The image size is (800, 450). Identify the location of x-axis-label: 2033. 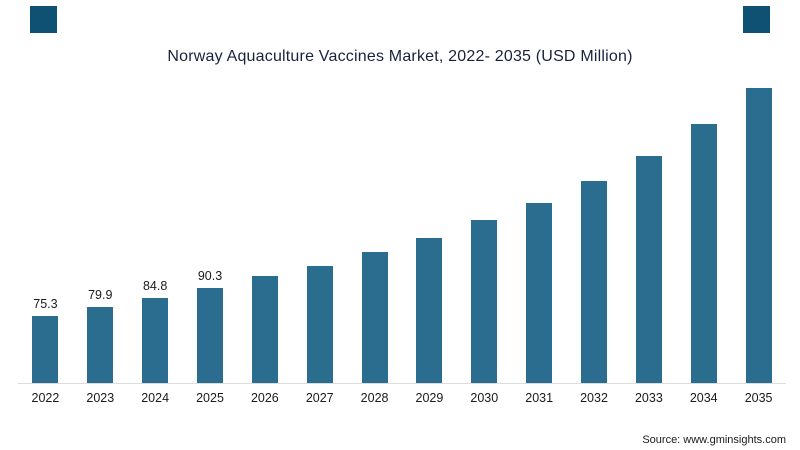
(648, 398).